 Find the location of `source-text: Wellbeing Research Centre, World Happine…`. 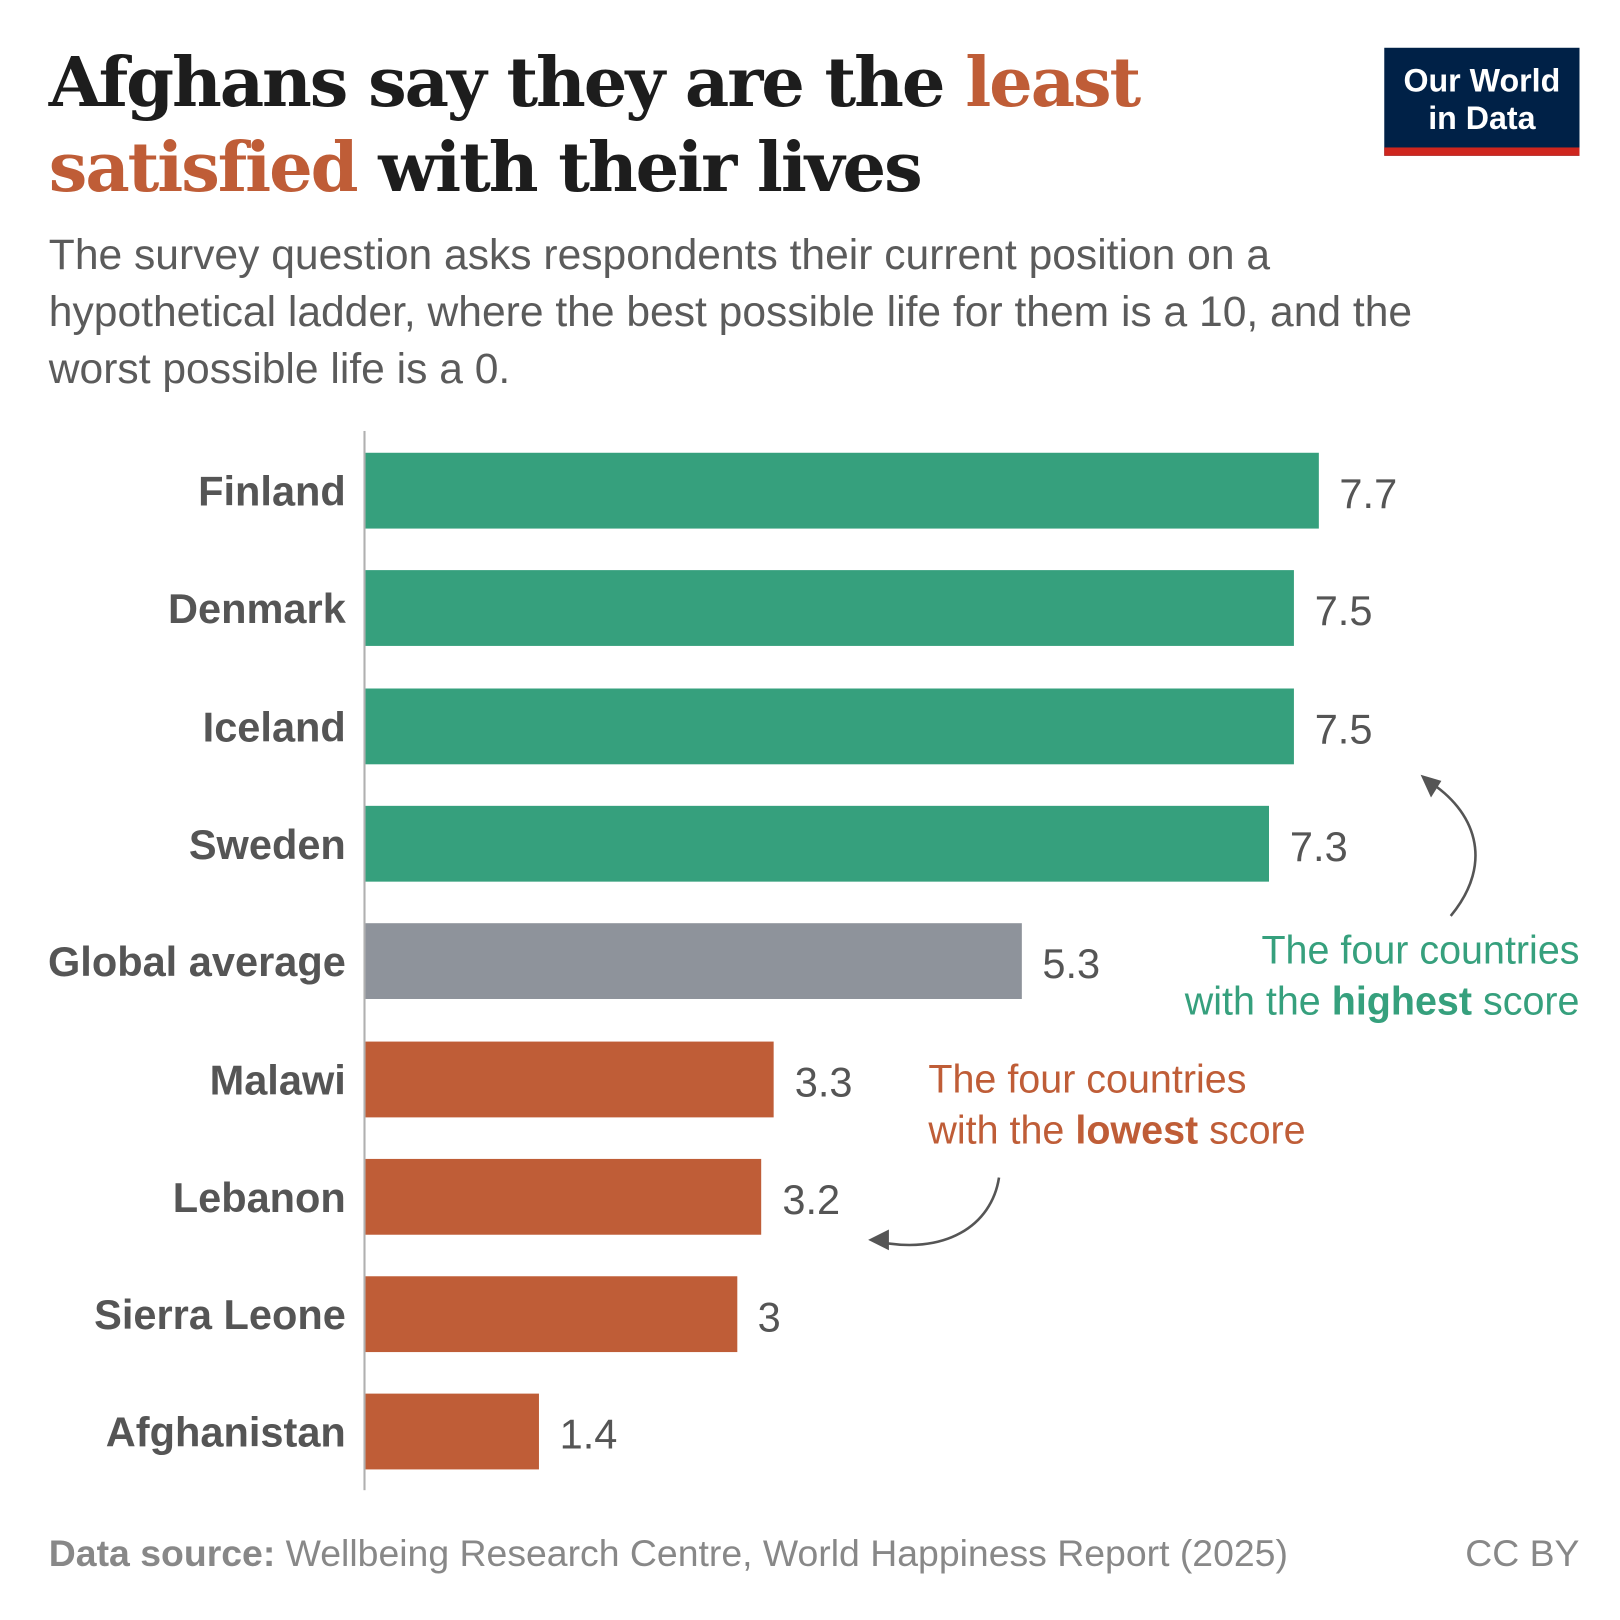

source-text: Wellbeing Research Centre, World Happine… is located at coordinates (781, 1553).